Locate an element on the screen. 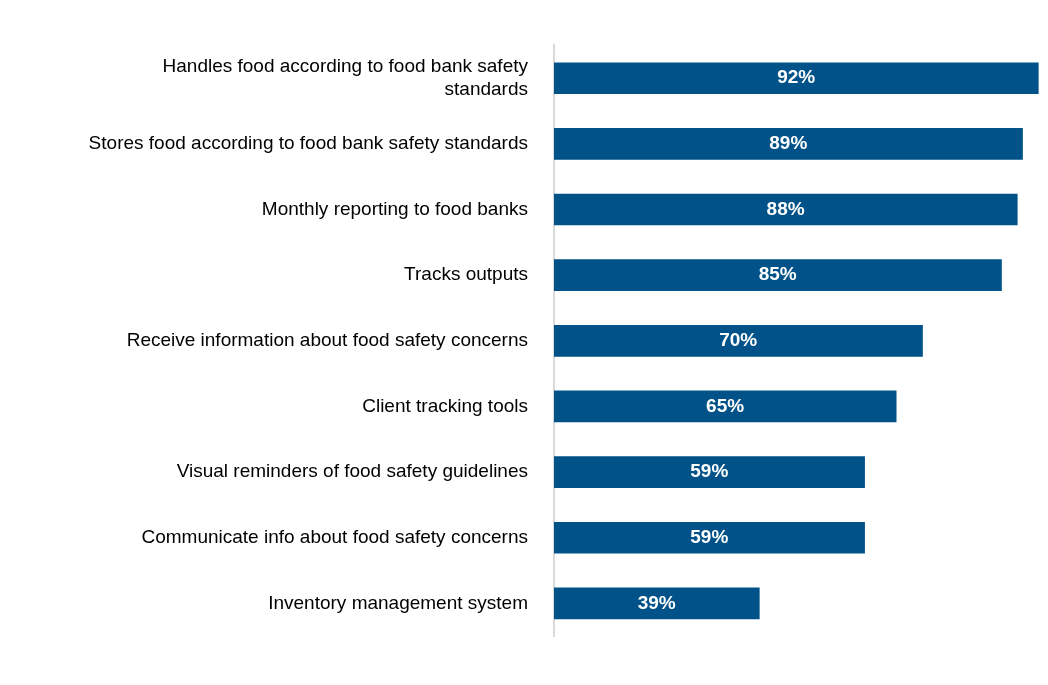 This screenshot has width=1048, height=685. y-tick-label: Inventory management system is located at coordinates (398, 602).